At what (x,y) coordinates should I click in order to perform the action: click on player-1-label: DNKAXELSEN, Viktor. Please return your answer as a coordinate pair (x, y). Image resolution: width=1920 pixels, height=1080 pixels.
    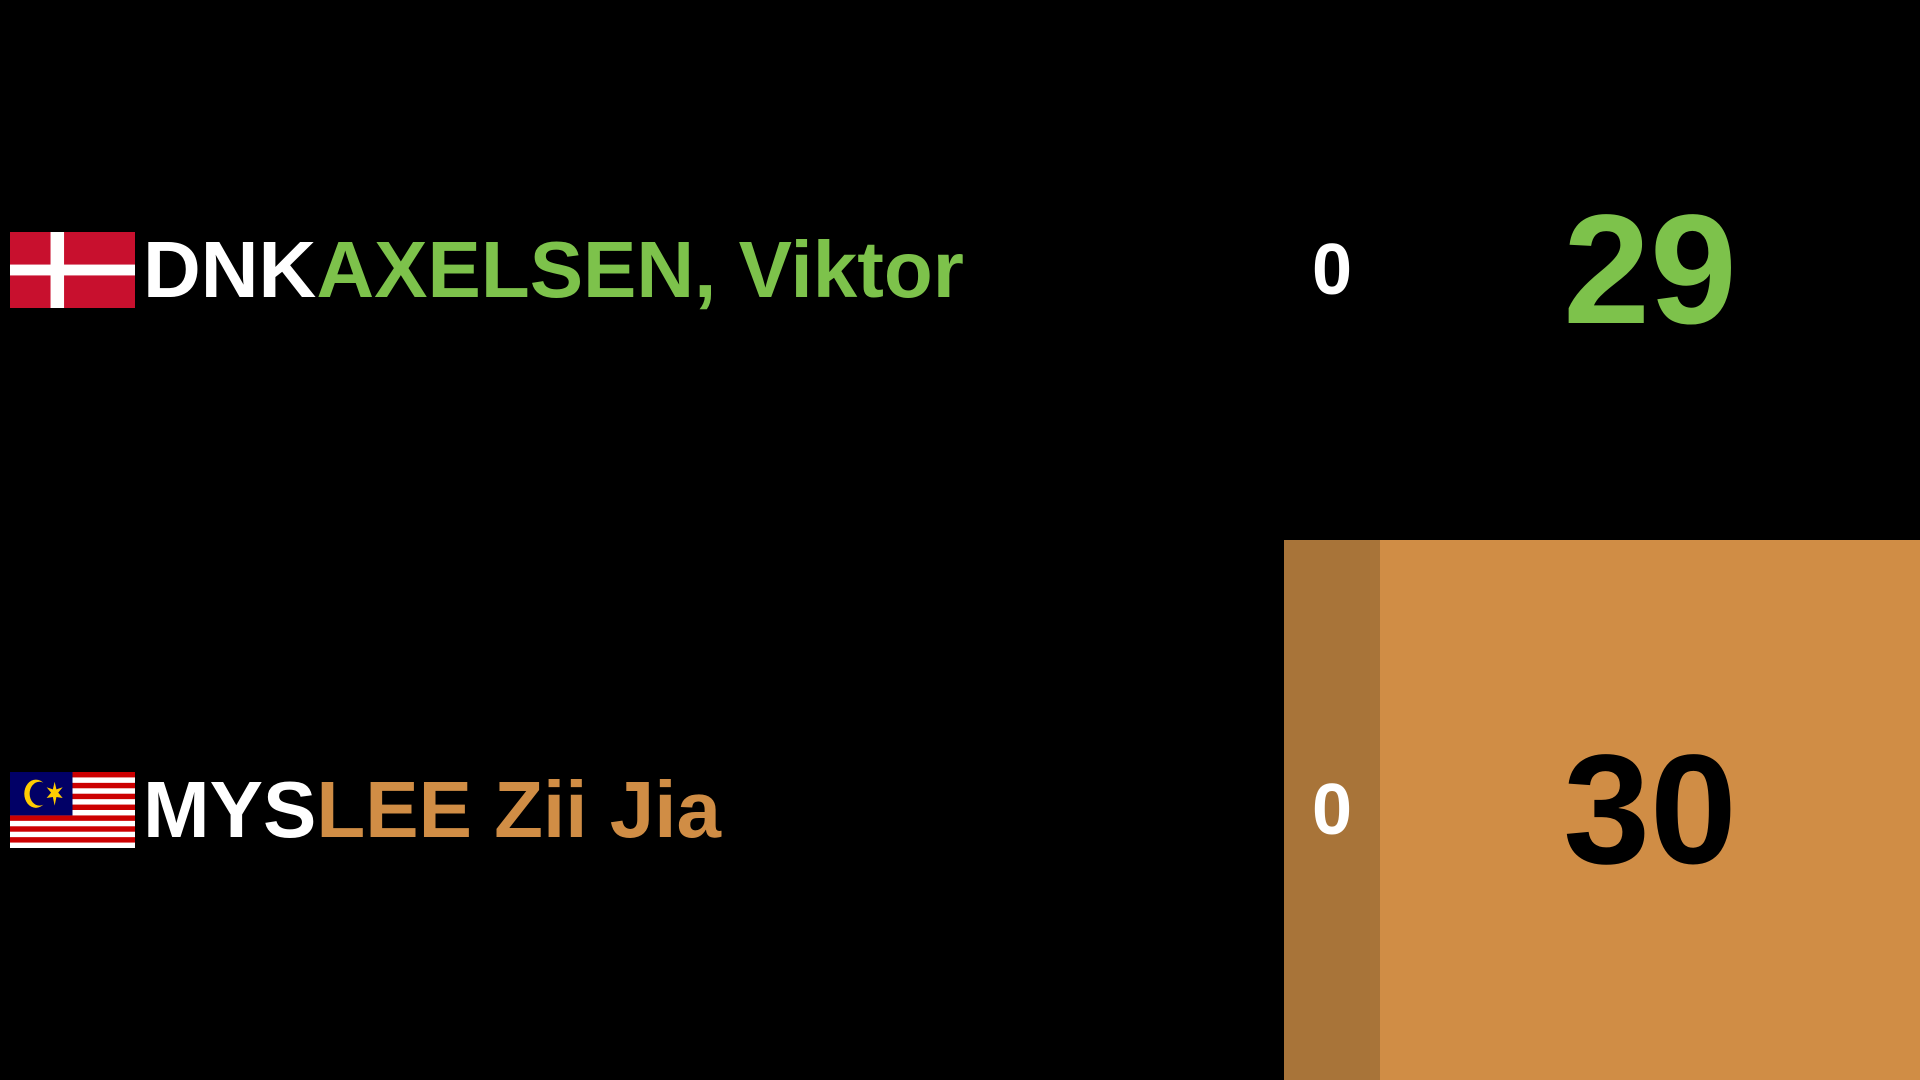
    Looking at the image, I should click on (553, 270).